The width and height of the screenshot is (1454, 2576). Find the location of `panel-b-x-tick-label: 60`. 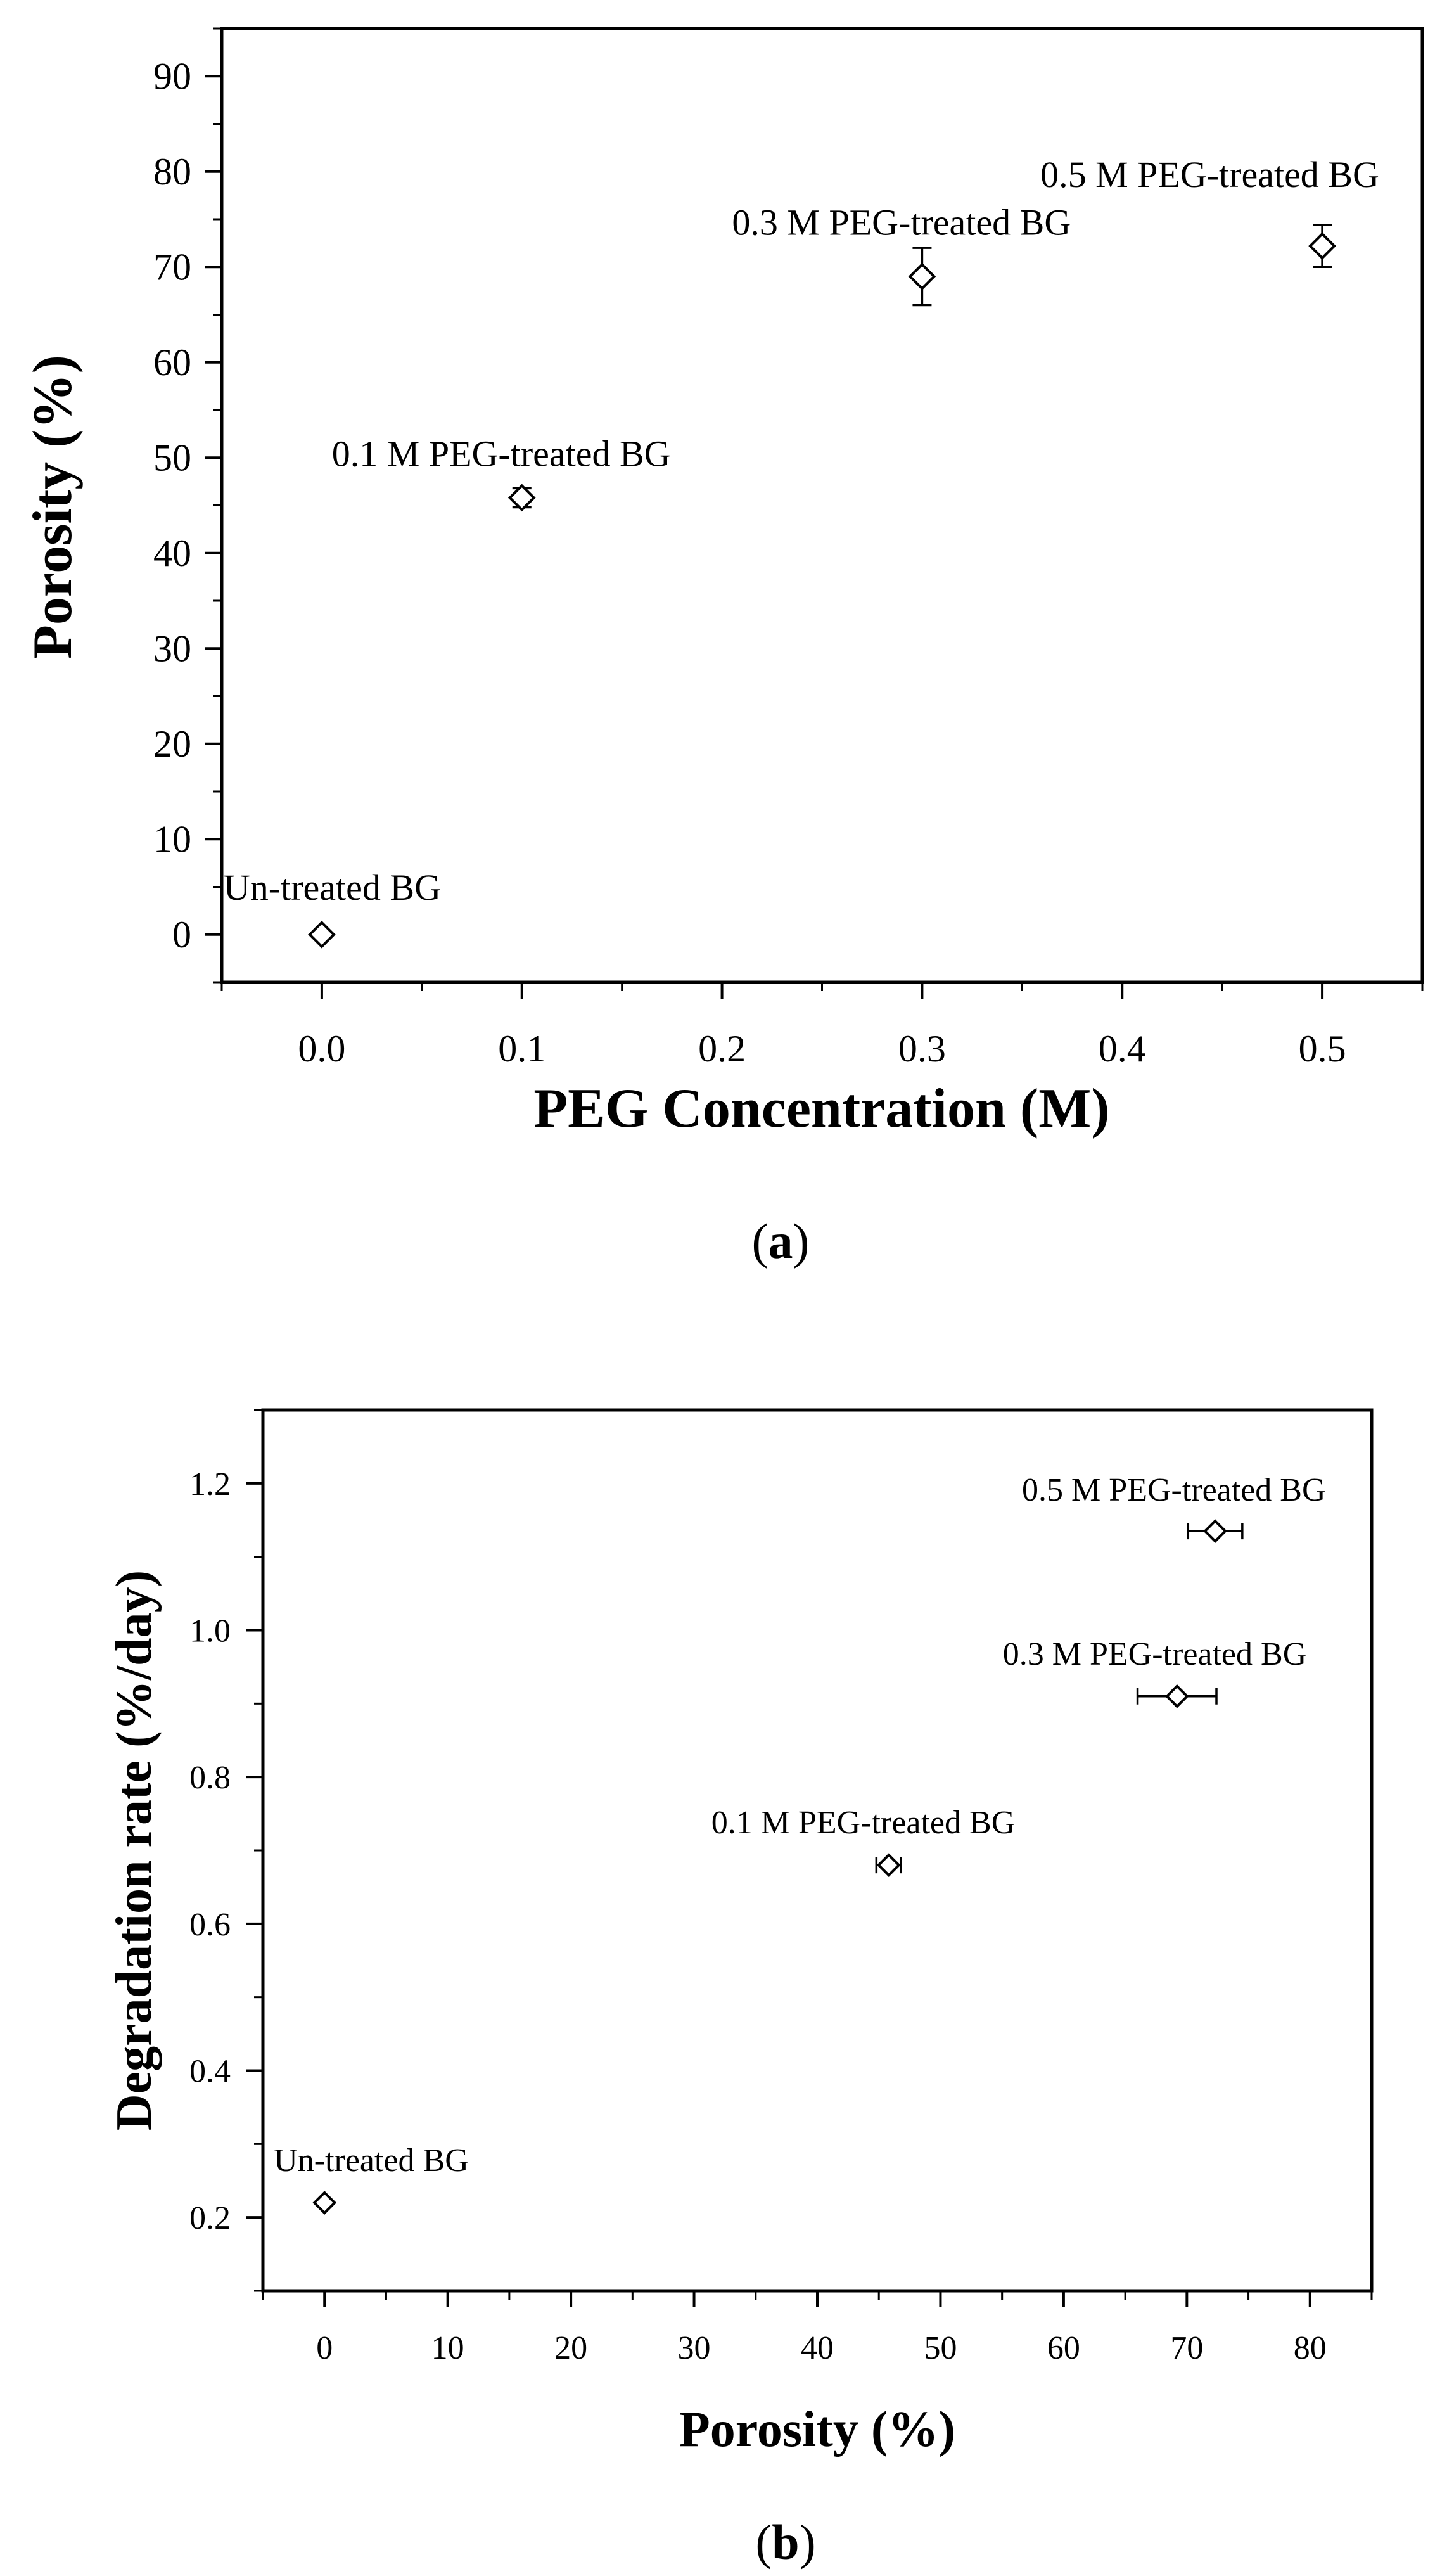

panel-b-x-tick-label: 60 is located at coordinates (1063, 2348).